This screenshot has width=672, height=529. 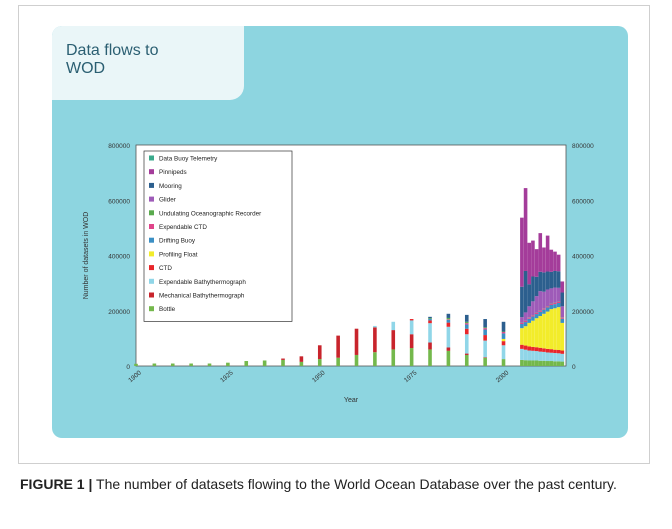 What do you see at coordinates (165, 268) in the screenshot?
I see `legend-label: CTD` at bounding box center [165, 268].